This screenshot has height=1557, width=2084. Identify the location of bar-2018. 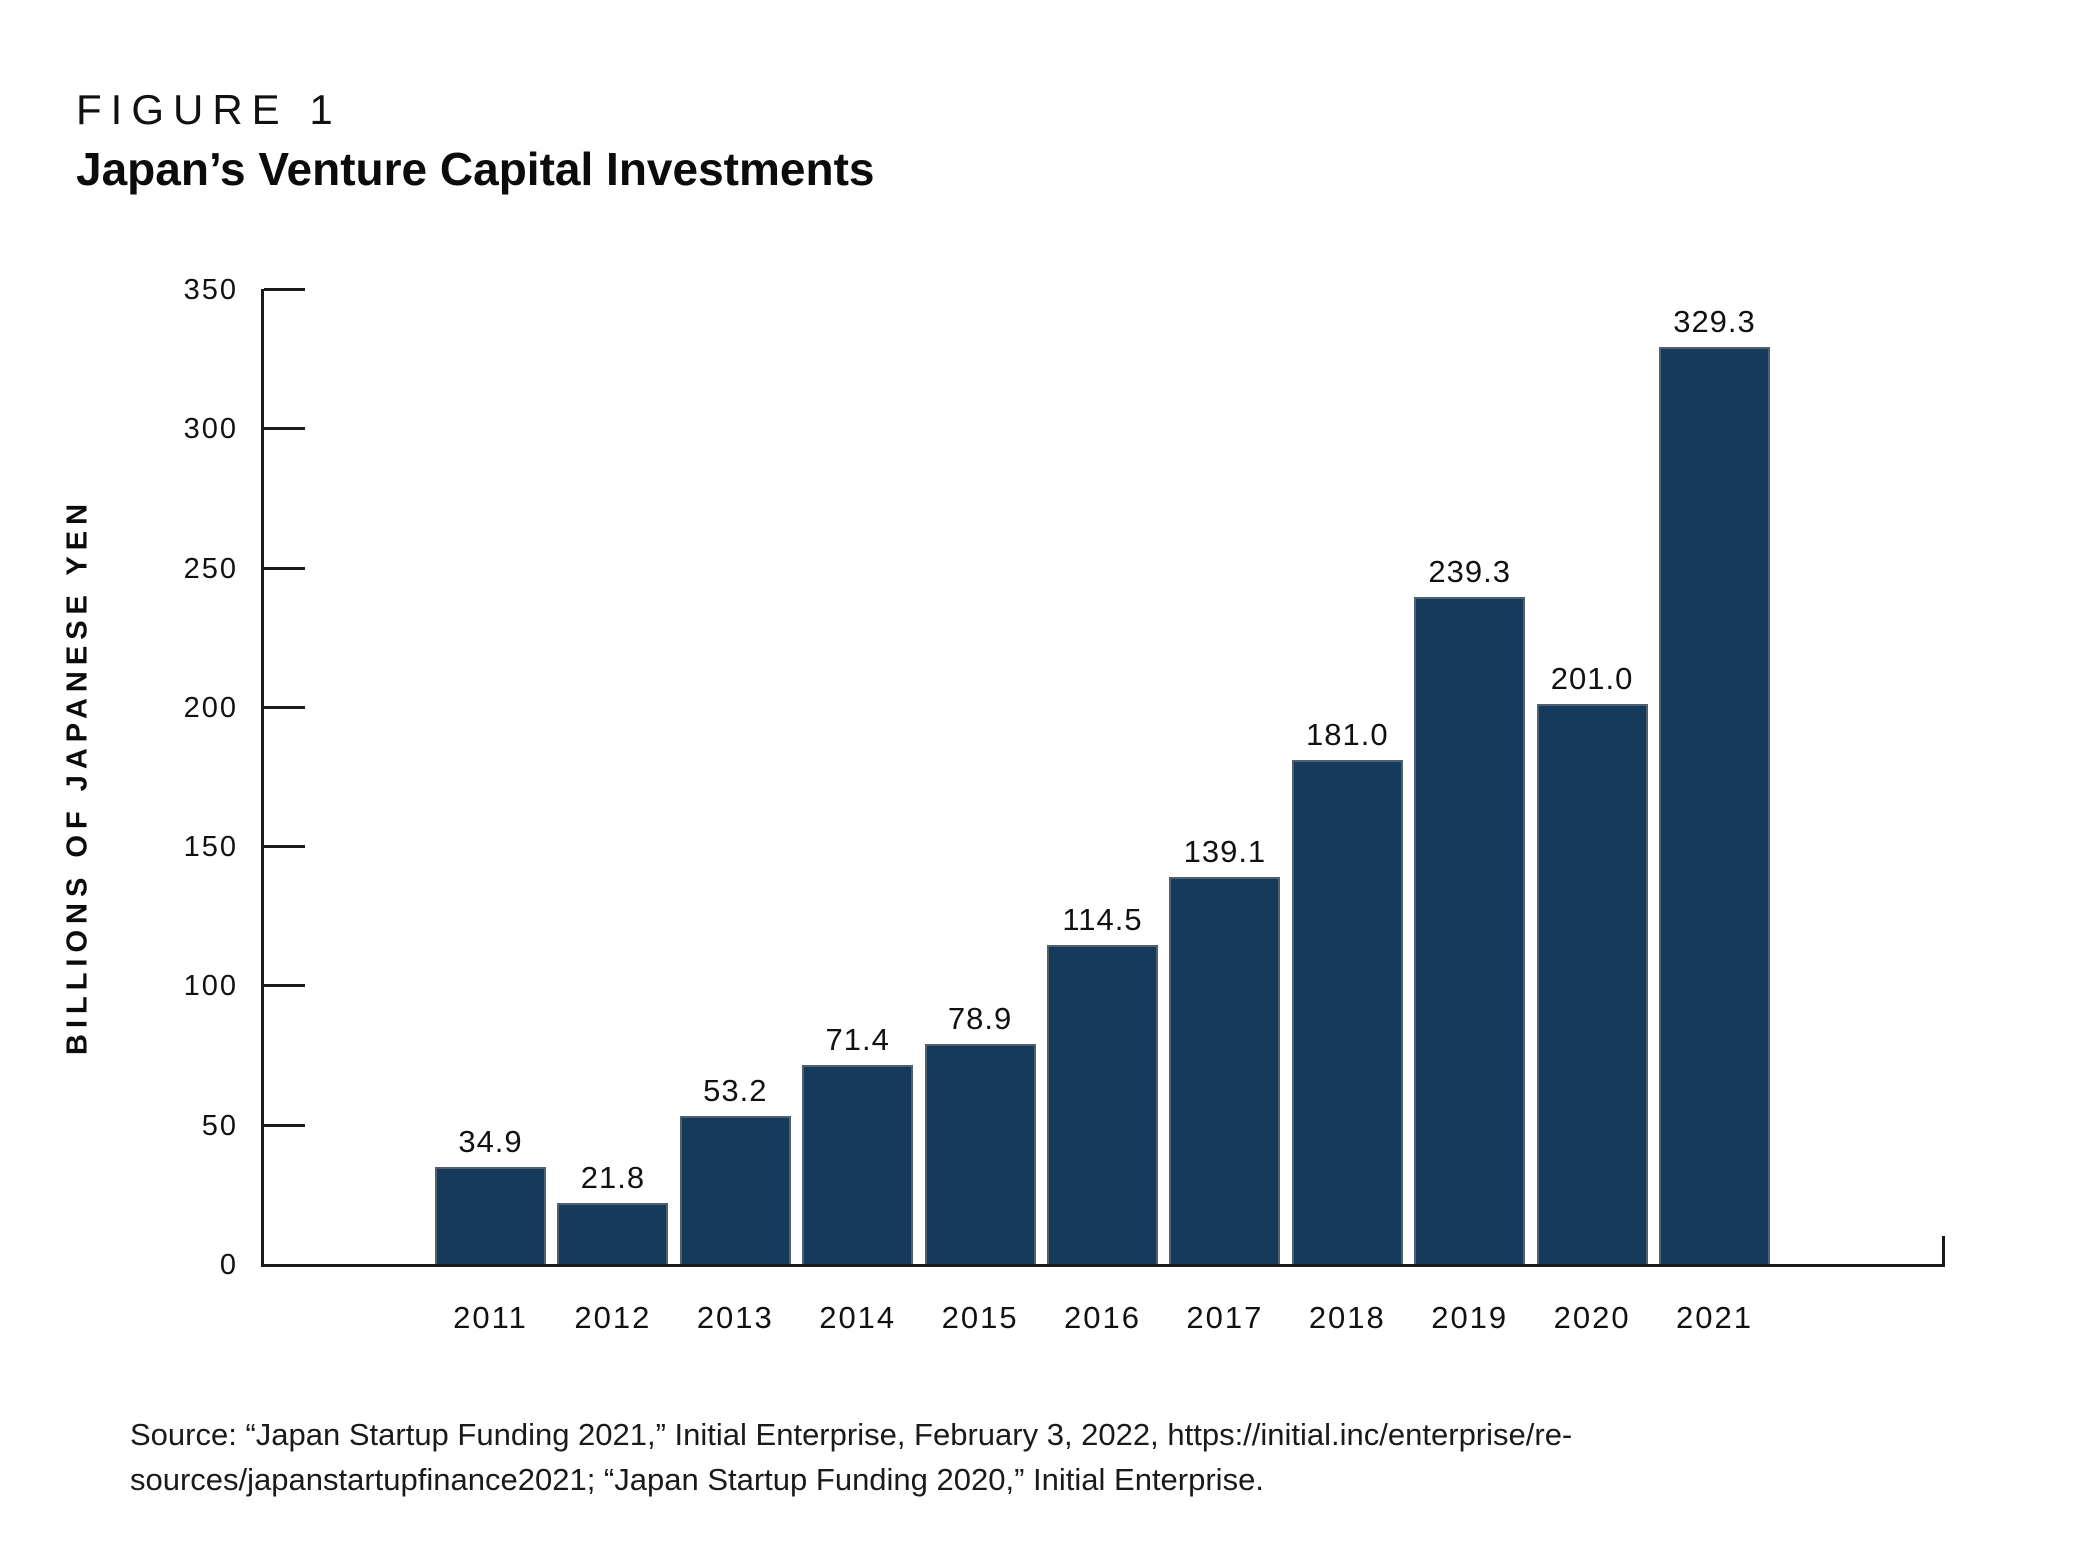
(1347, 1011).